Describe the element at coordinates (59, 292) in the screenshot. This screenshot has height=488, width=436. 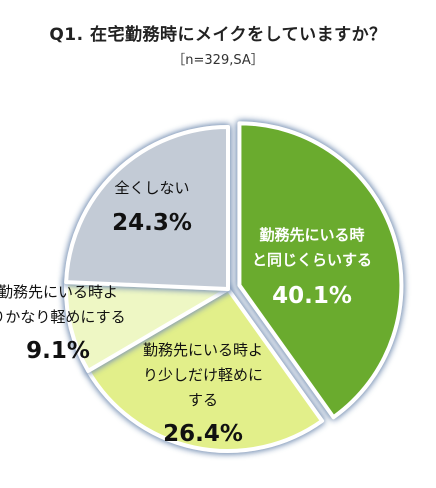
I see `slice-label-3-line-1: 勤務先にいる時よ` at that location.